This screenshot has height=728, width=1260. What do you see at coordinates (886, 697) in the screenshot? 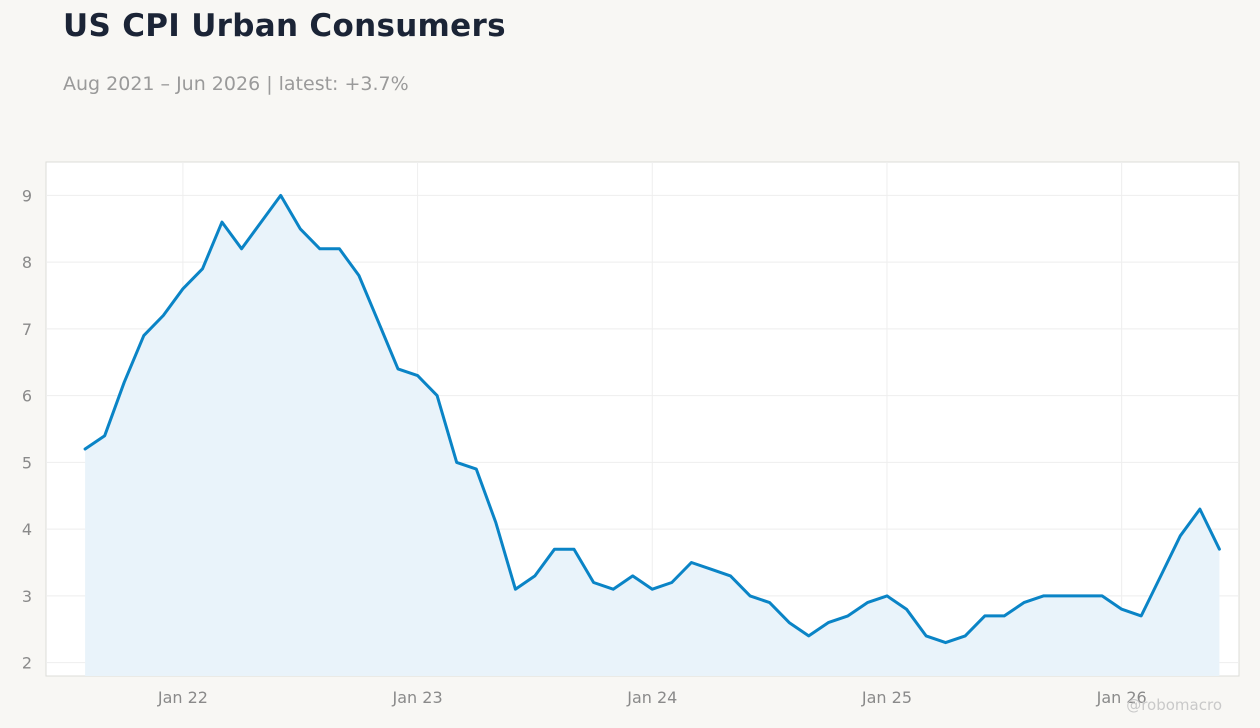
I see `x-tick-label: Jan 25` at bounding box center [886, 697].